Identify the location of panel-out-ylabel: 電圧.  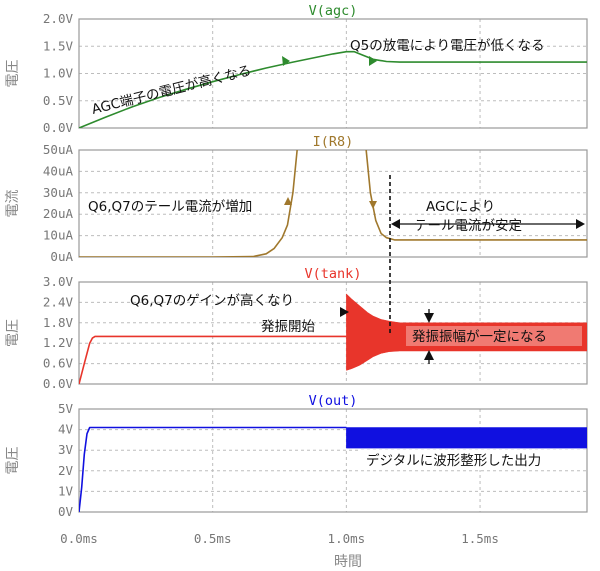
(13, 461).